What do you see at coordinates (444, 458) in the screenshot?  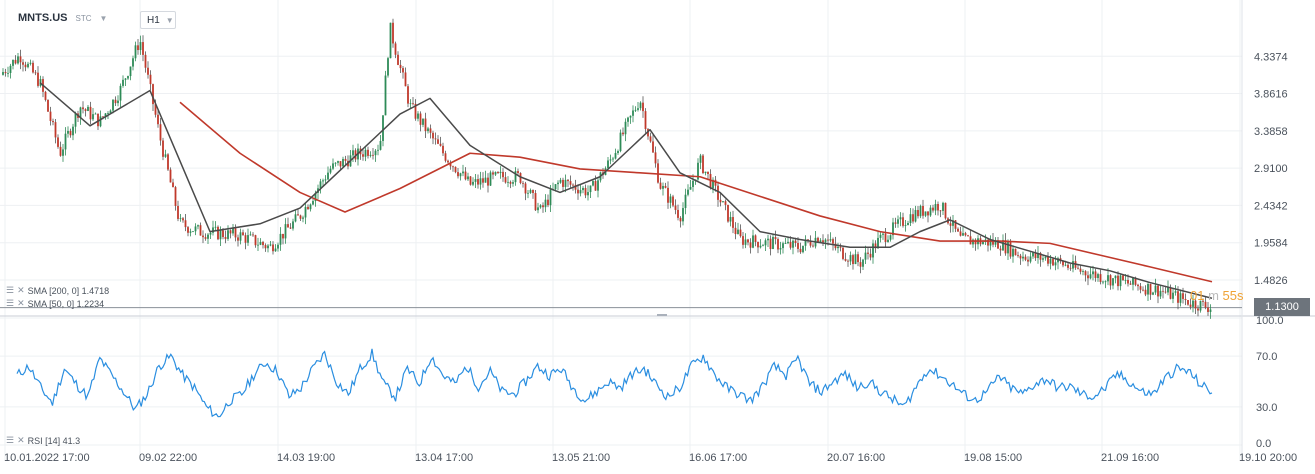 I see `time-tick-label: 13.04 17:00` at bounding box center [444, 458].